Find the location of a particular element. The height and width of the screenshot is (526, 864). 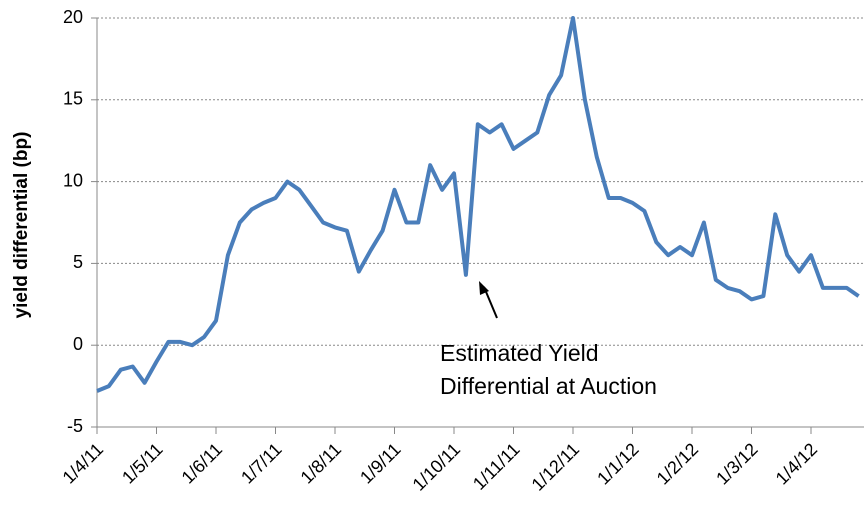

y-tick-label: 5 is located at coordinates (78, 262).